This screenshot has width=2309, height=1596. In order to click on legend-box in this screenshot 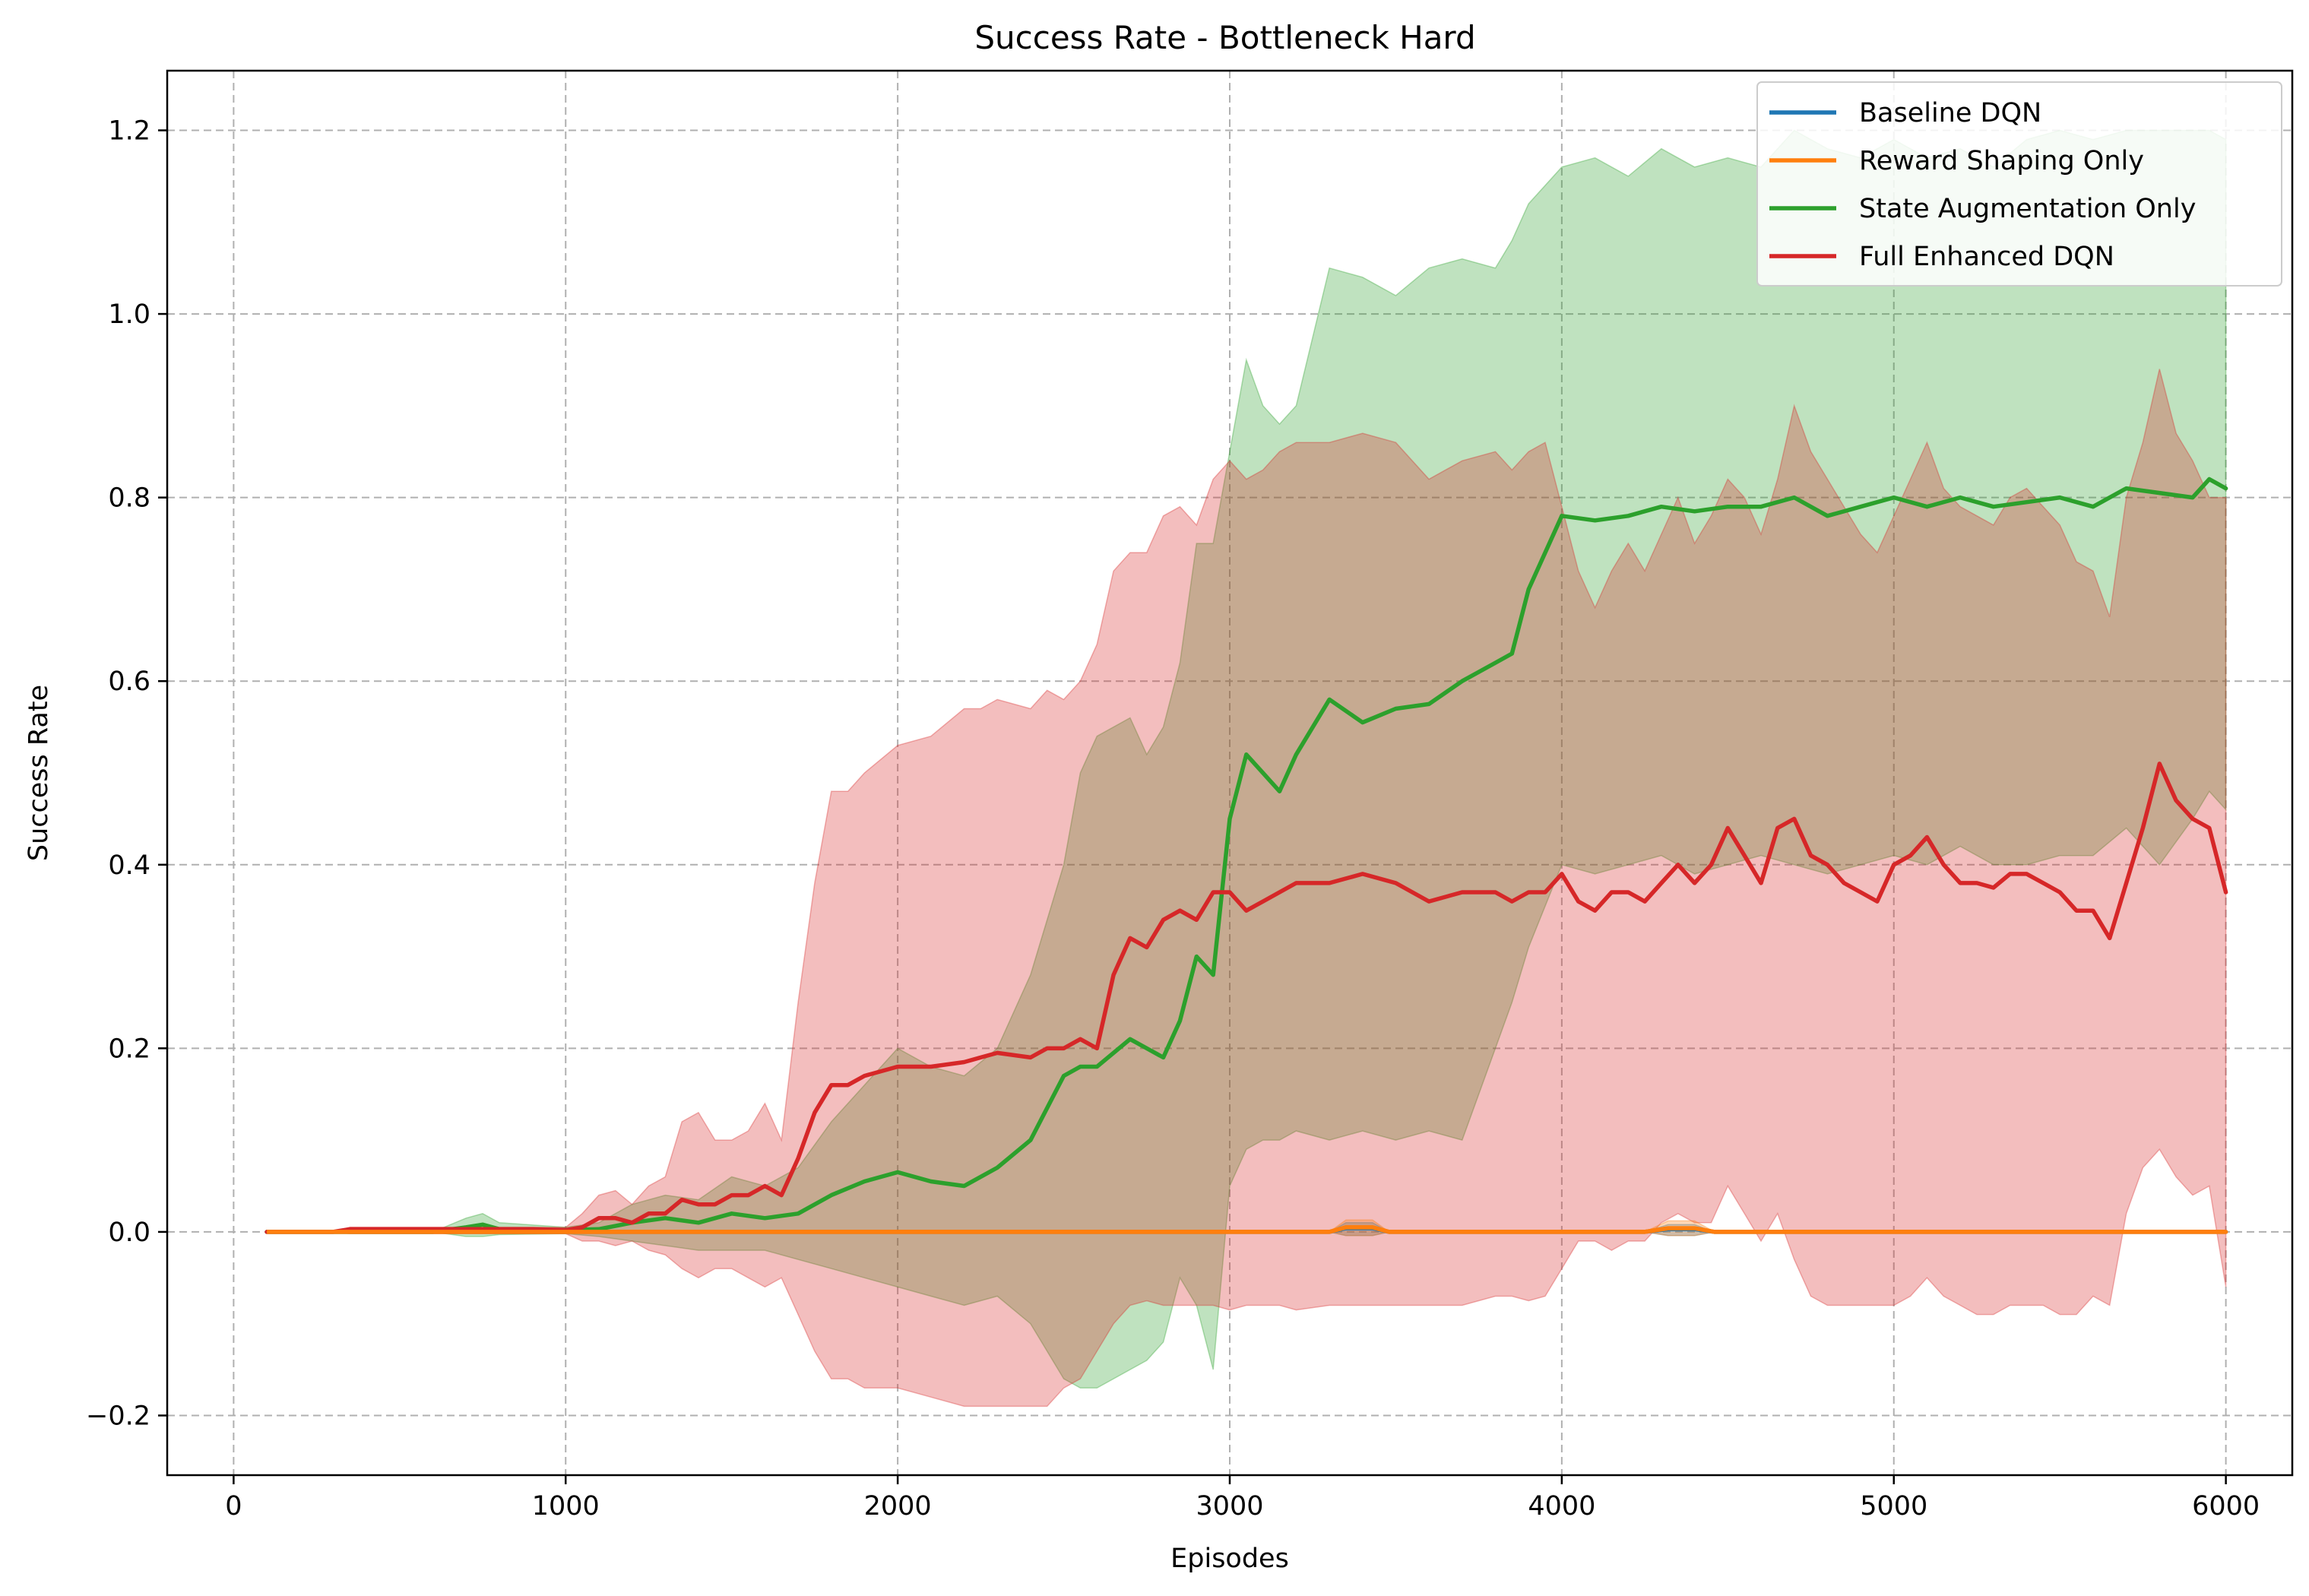, I will do `click(2019, 184)`.